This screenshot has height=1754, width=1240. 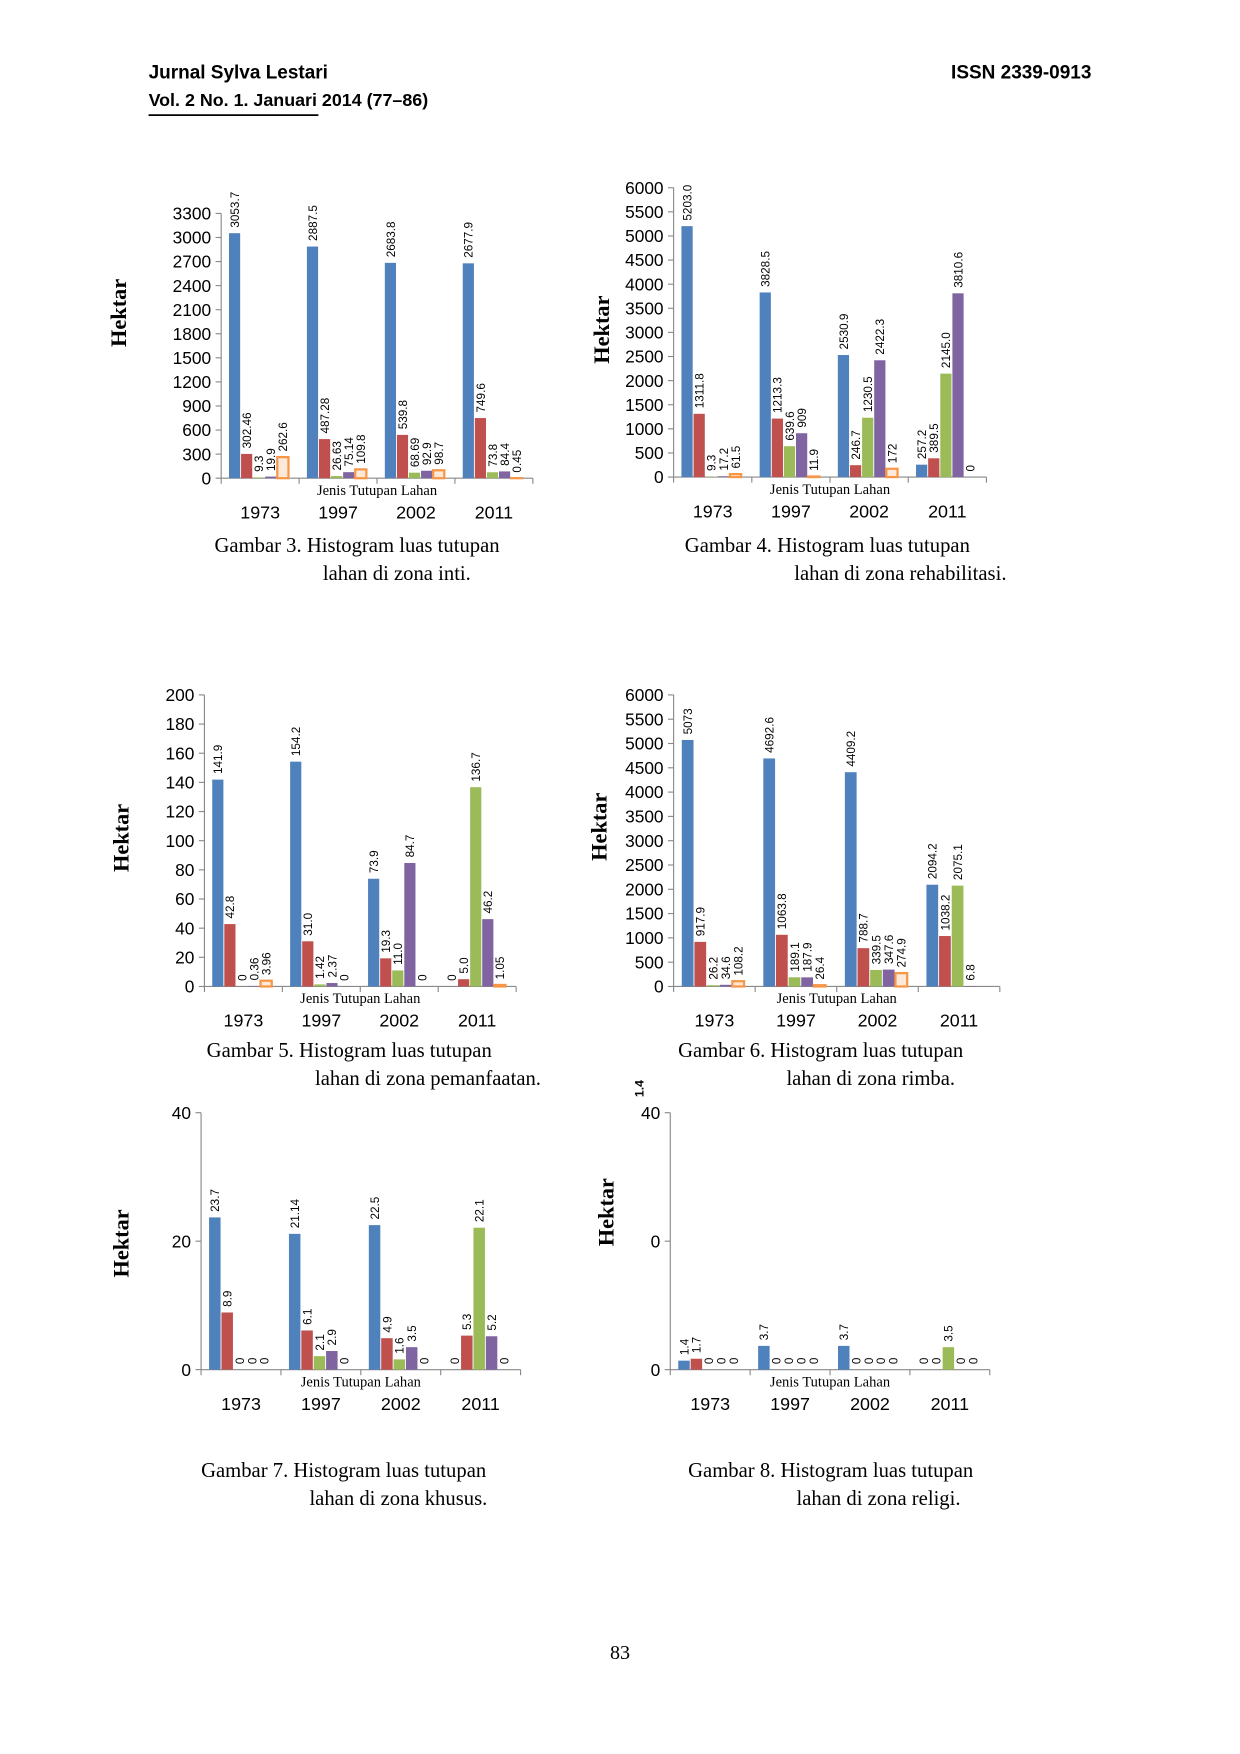 What do you see at coordinates (684, 1346) in the screenshot?
I see `value-label: 1.4` at bounding box center [684, 1346].